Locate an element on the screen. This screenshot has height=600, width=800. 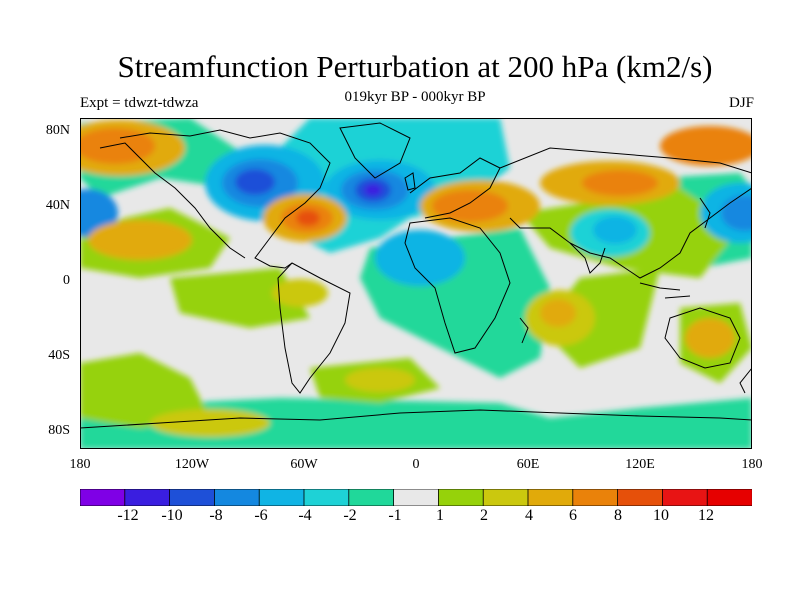
coast-north-america is located at coordinates (225, 199).